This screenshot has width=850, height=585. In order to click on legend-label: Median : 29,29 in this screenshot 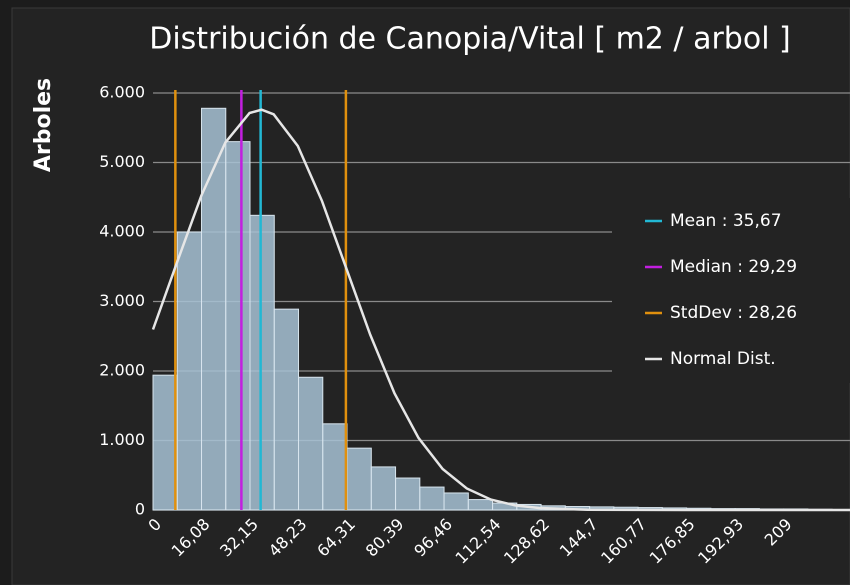, I will do `click(733, 267)`.